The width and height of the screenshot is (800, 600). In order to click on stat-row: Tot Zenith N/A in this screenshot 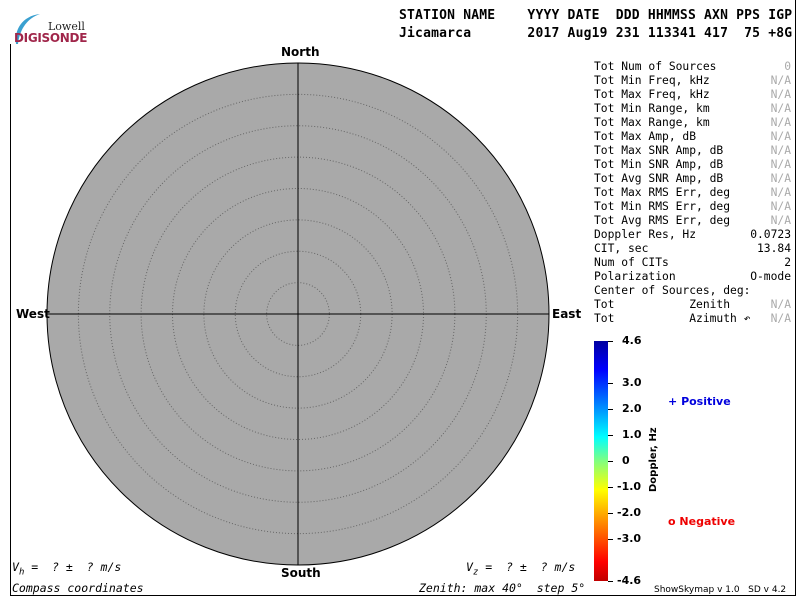, I will do `click(692, 305)`.